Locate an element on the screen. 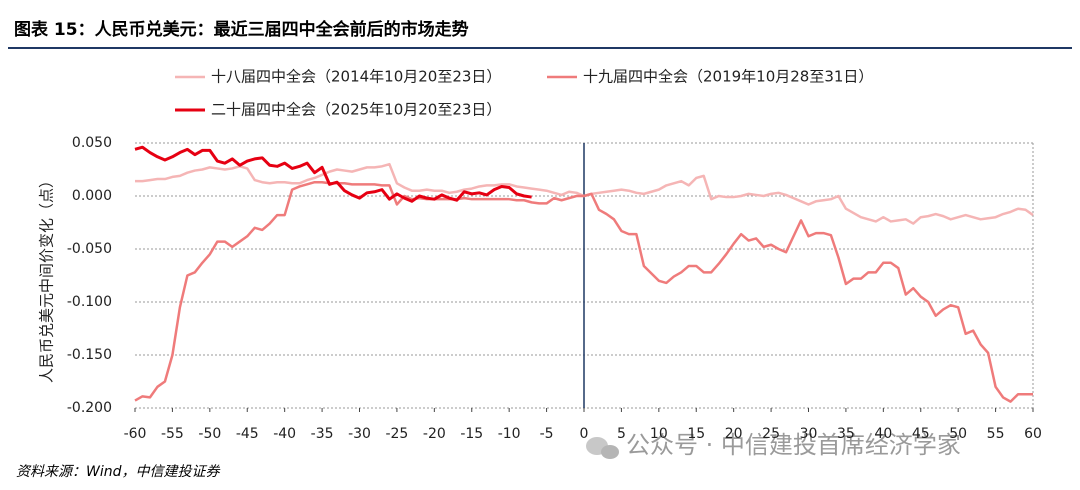  y-tick-label: 0.050 is located at coordinates (92, 143).